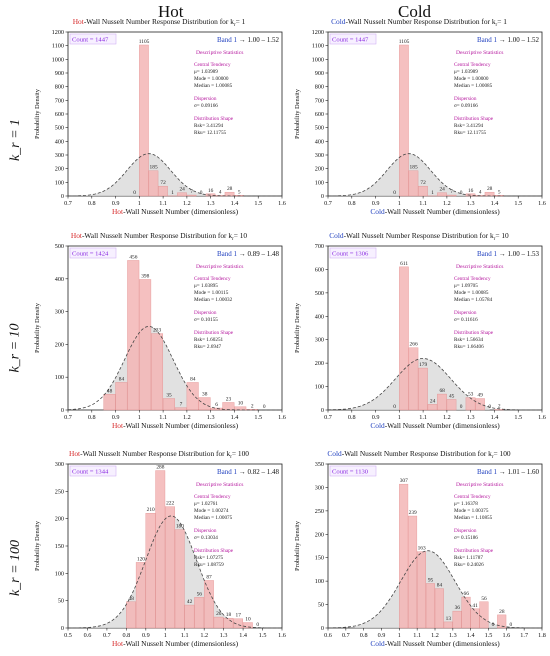  Describe the element at coordinates (472, 65) in the screenshot. I see `stats-central-heading: Central Tendency` at that location.